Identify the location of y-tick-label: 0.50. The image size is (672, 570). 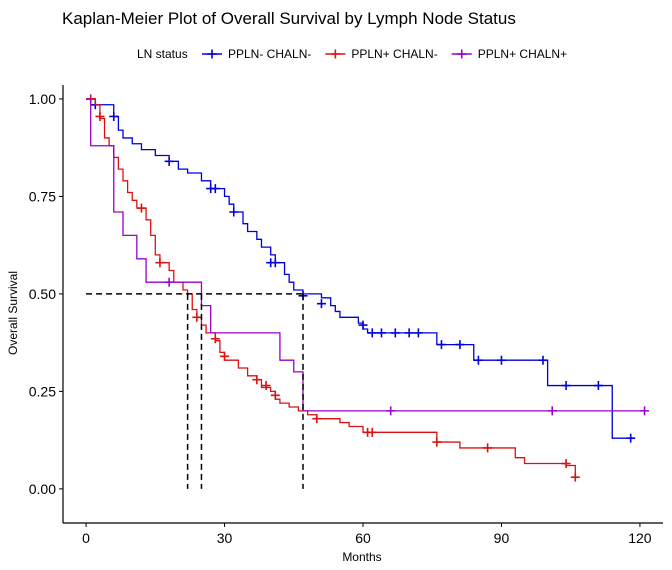
(42, 294).